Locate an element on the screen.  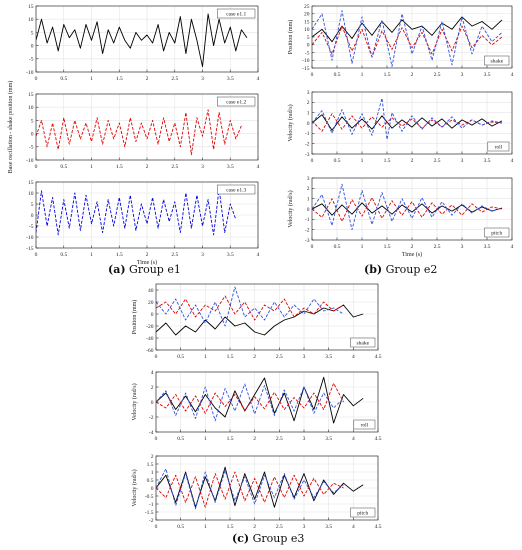
caption-a: (a) Group e1 is located at coordinates (144, 269).